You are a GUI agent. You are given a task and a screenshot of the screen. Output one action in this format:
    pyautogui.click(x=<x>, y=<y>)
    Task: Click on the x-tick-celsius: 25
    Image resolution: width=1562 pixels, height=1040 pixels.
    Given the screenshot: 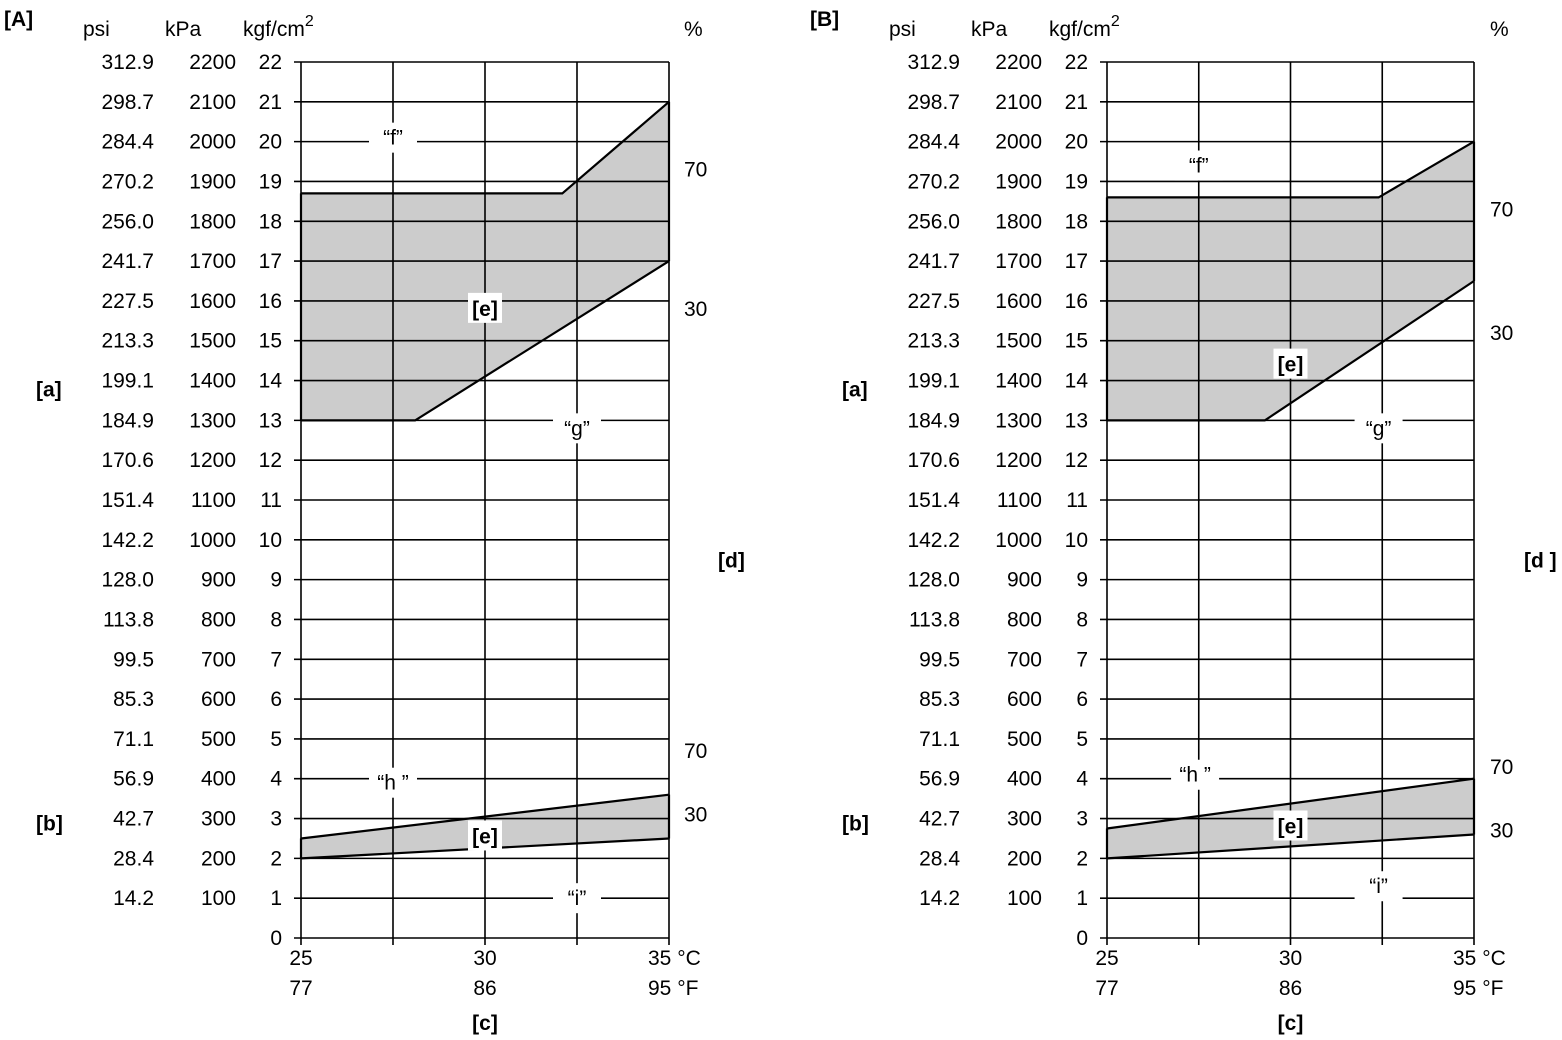 What is the action you would take?
    pyautogui.click(x=300, y=958)
    